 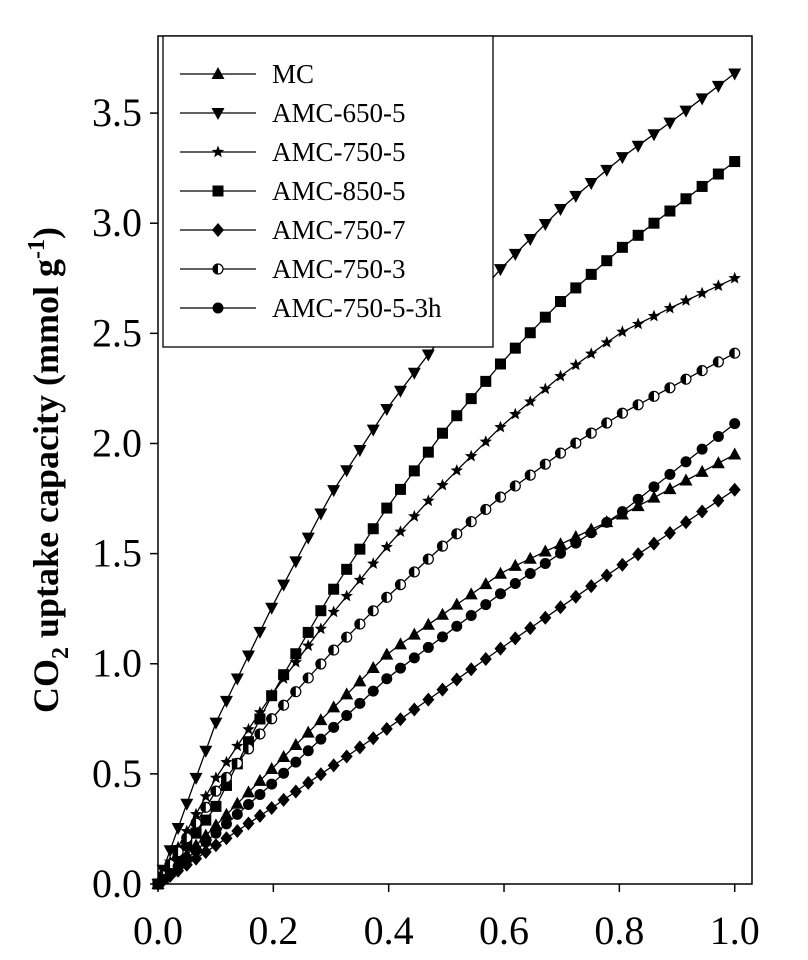 What do you see at coordinates (49, 470) in the screenshot?
I see `y-axis-title: CO2 uptake capacity (mmol g-1)` at bounding box center [49, 470].